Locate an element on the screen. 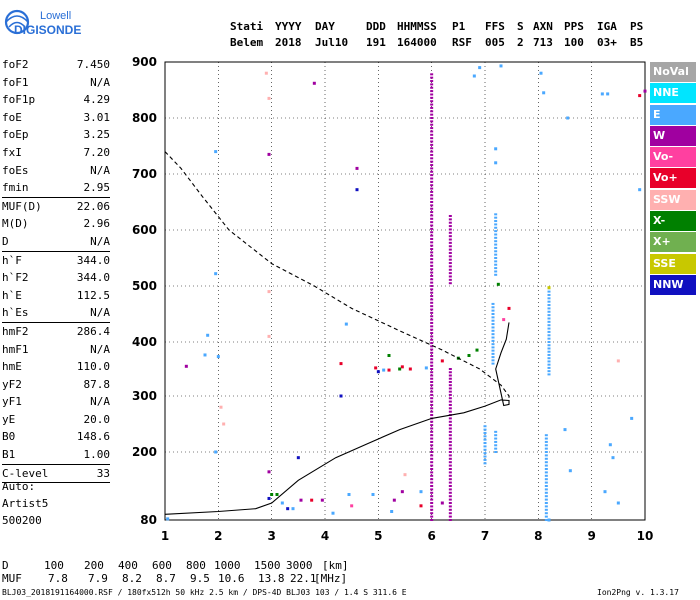 The image size is (700, 600). header-label: DAY is located at coordinates (325, 26).